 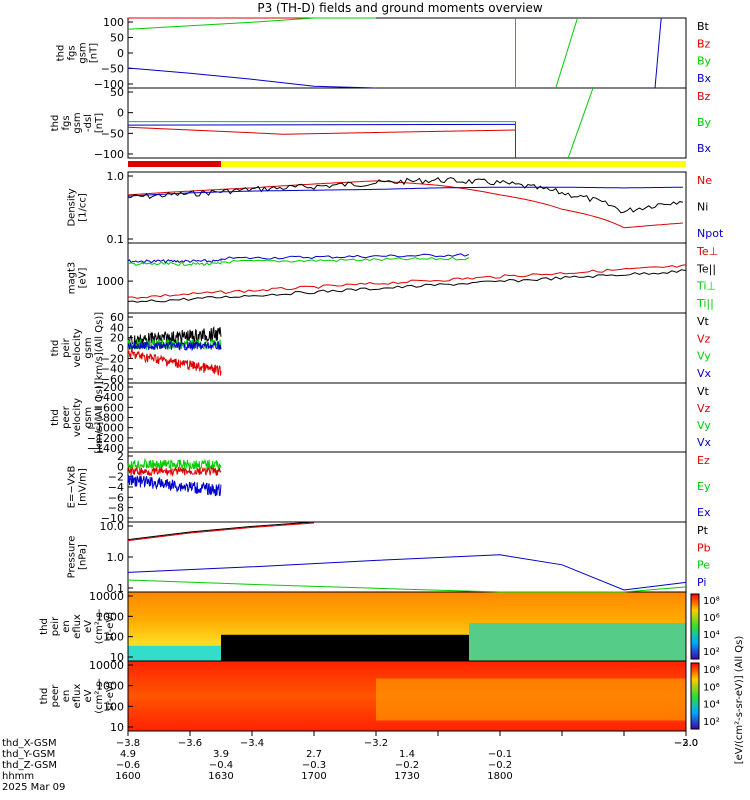 I want to click on legend-1-1: By, so click(x=704, y=122).